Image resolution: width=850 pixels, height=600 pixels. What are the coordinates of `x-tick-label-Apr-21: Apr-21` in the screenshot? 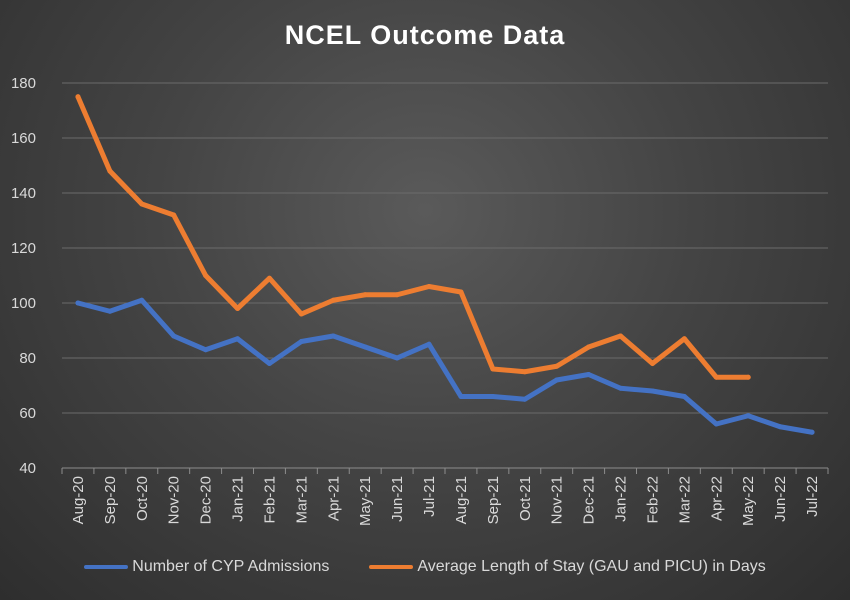 It's located at (333, 498).